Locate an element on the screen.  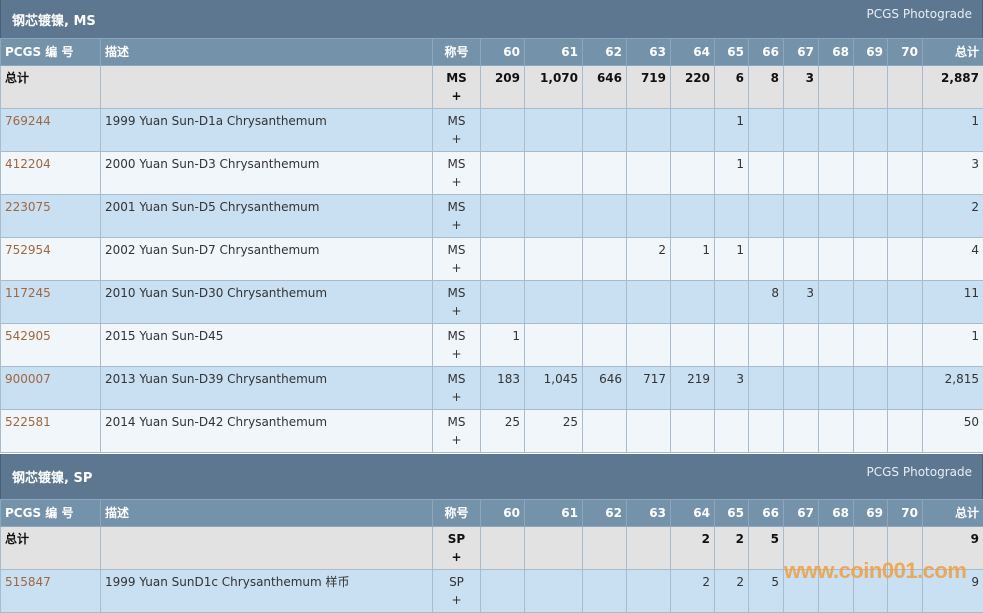
pcgs-number-cell: 900007 is located at coordinates (51, 388).